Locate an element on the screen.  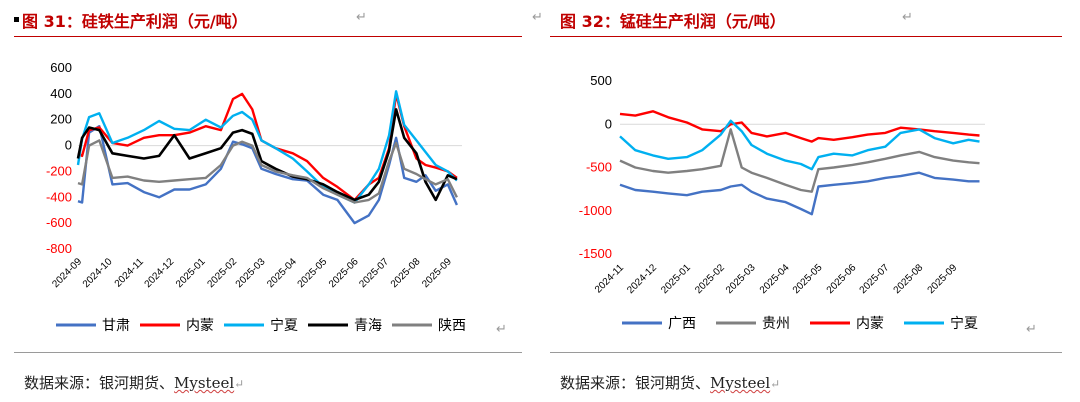
y-tick-label: -600 is located at coordinates (59, 222).